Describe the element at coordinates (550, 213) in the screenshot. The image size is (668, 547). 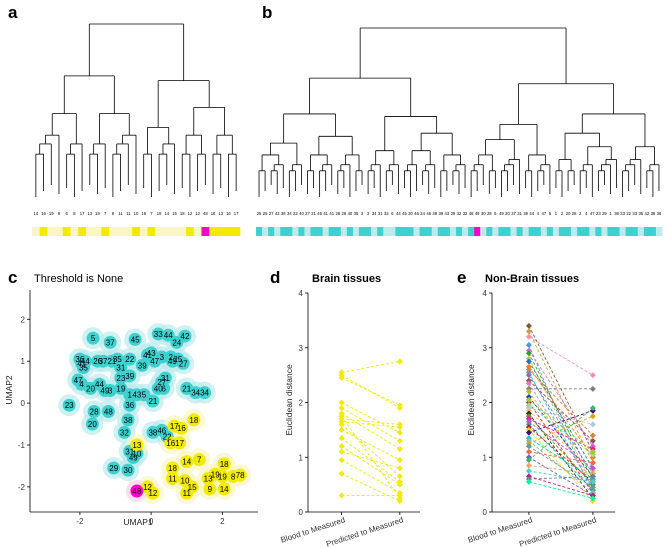
I see `leaf-label: 5` at that location.